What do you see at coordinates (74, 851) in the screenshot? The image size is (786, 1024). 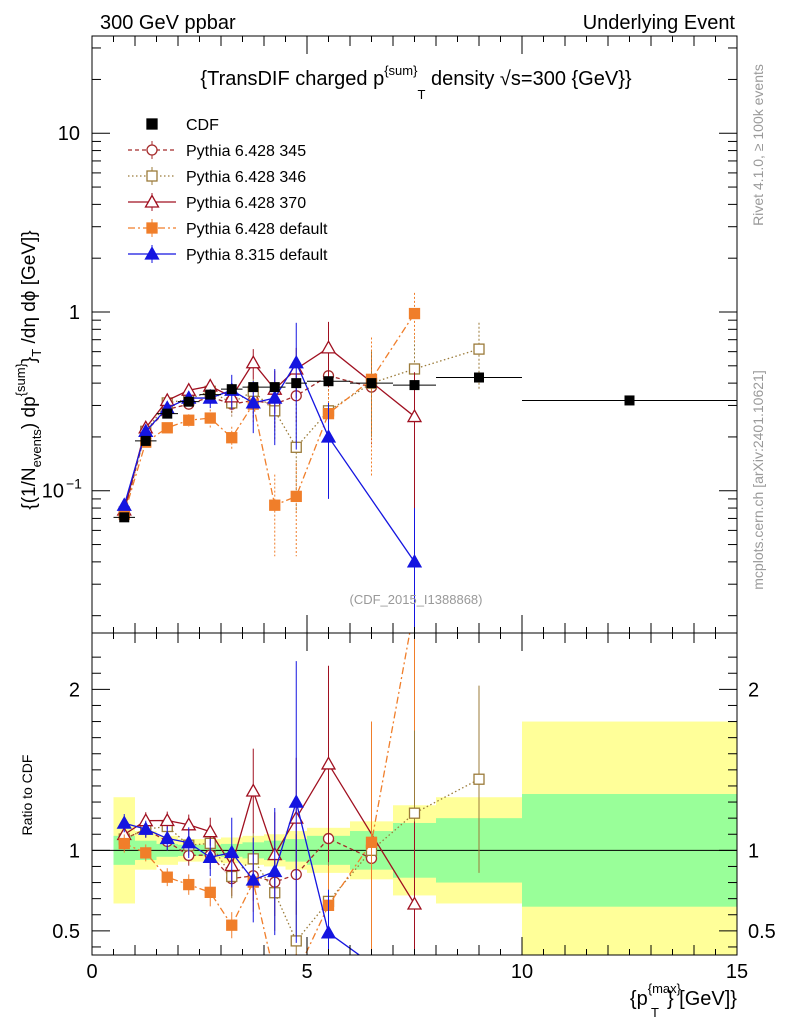 I see `ratio-tick-label: 1` at bounding box center [74, 851].